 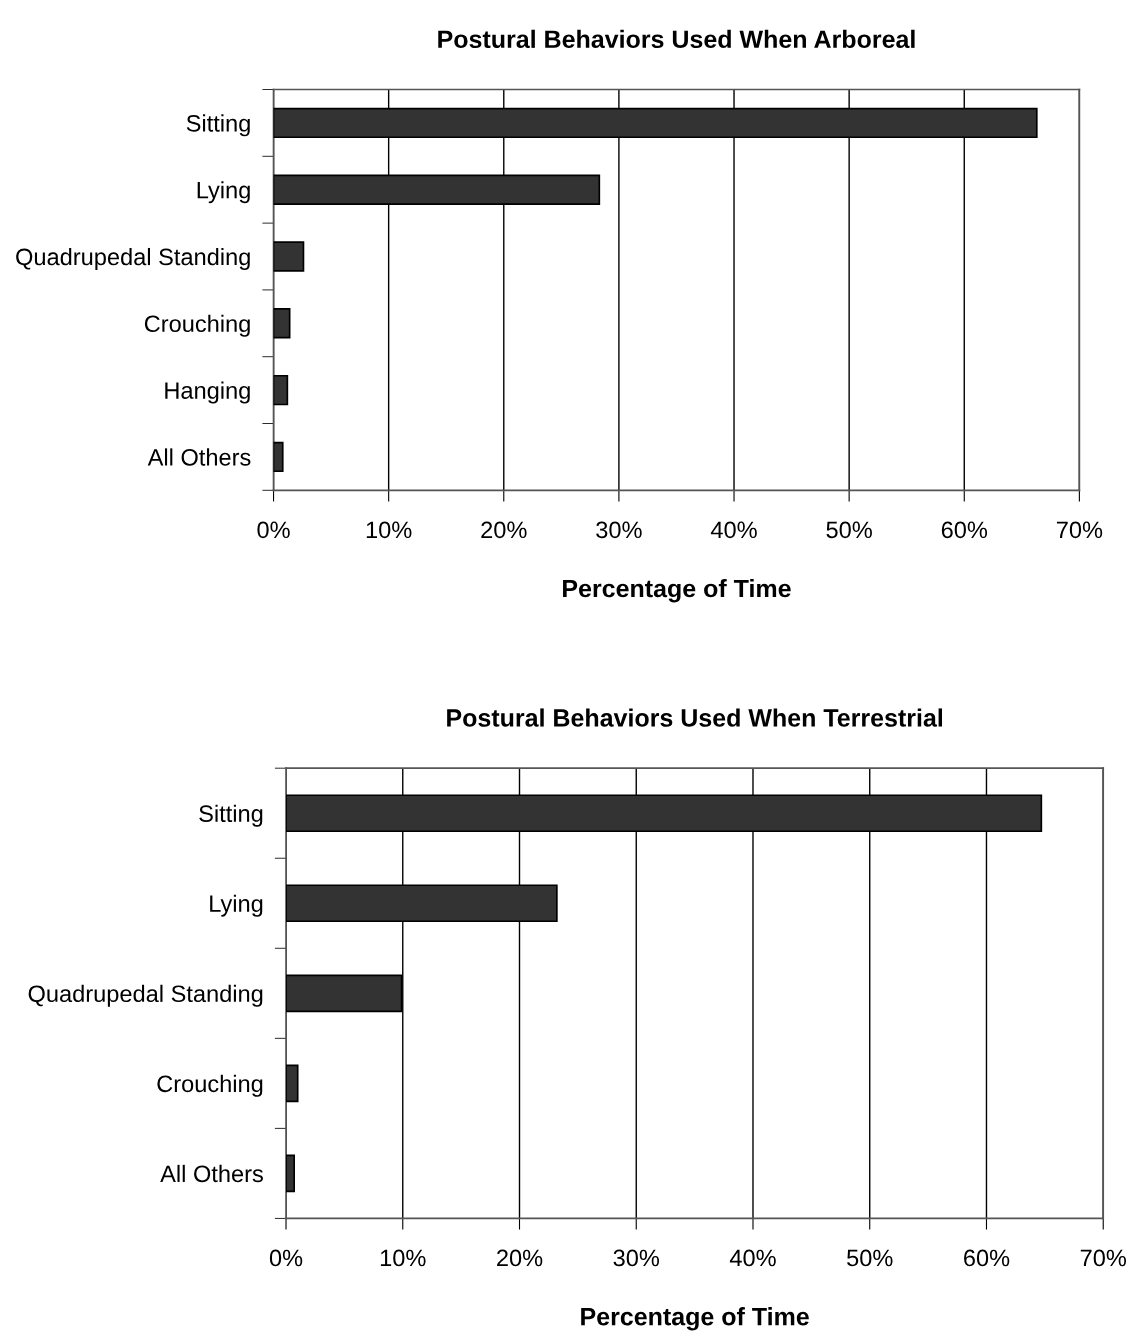 What do you see at coordinates (676, 39) in the screenshot?
I see `chart-title: Postural Behaviors Used When Arboreal` at bounding box center [676, 39].